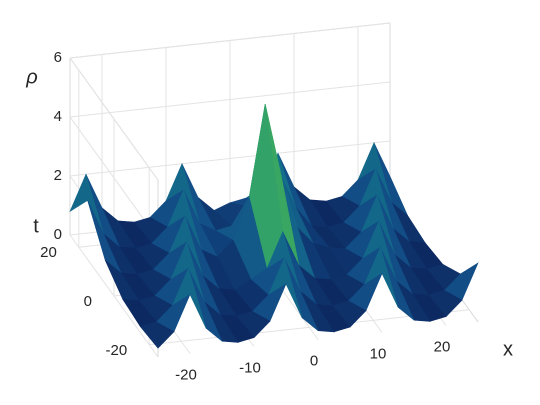  Describe the element at coordinates (36, 226) in the screenshot. I see `y-axis-label: t` at that location.